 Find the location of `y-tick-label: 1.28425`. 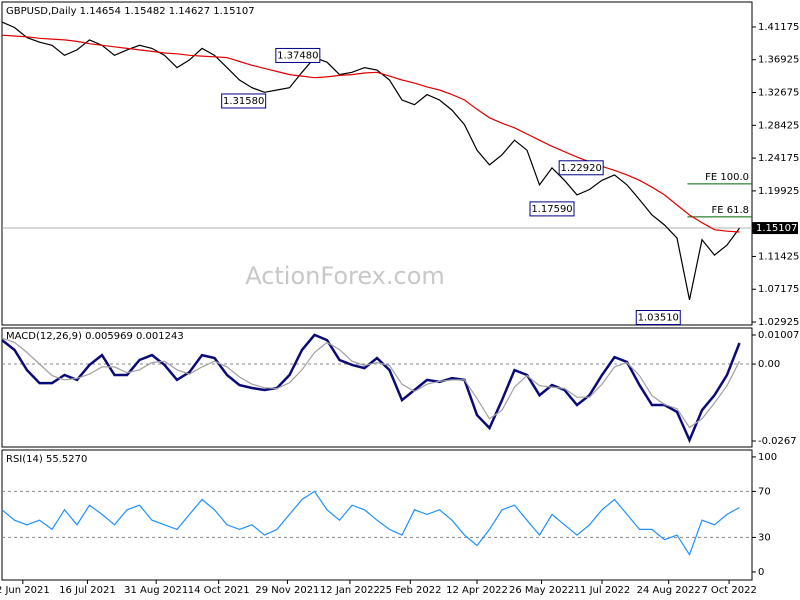

y-tick-label: 1.28425 is located at coordinates (778, 125).